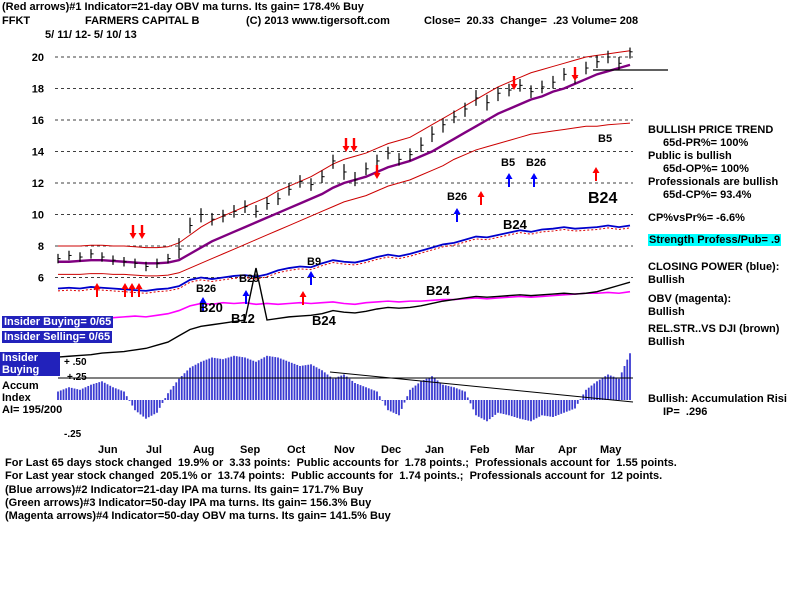 This screenshot has width=800, height=600. What do you see at coordinates (41, 279) in the screenshot?
I see `price-tick-label: 6` at bounding box center [41, 279].